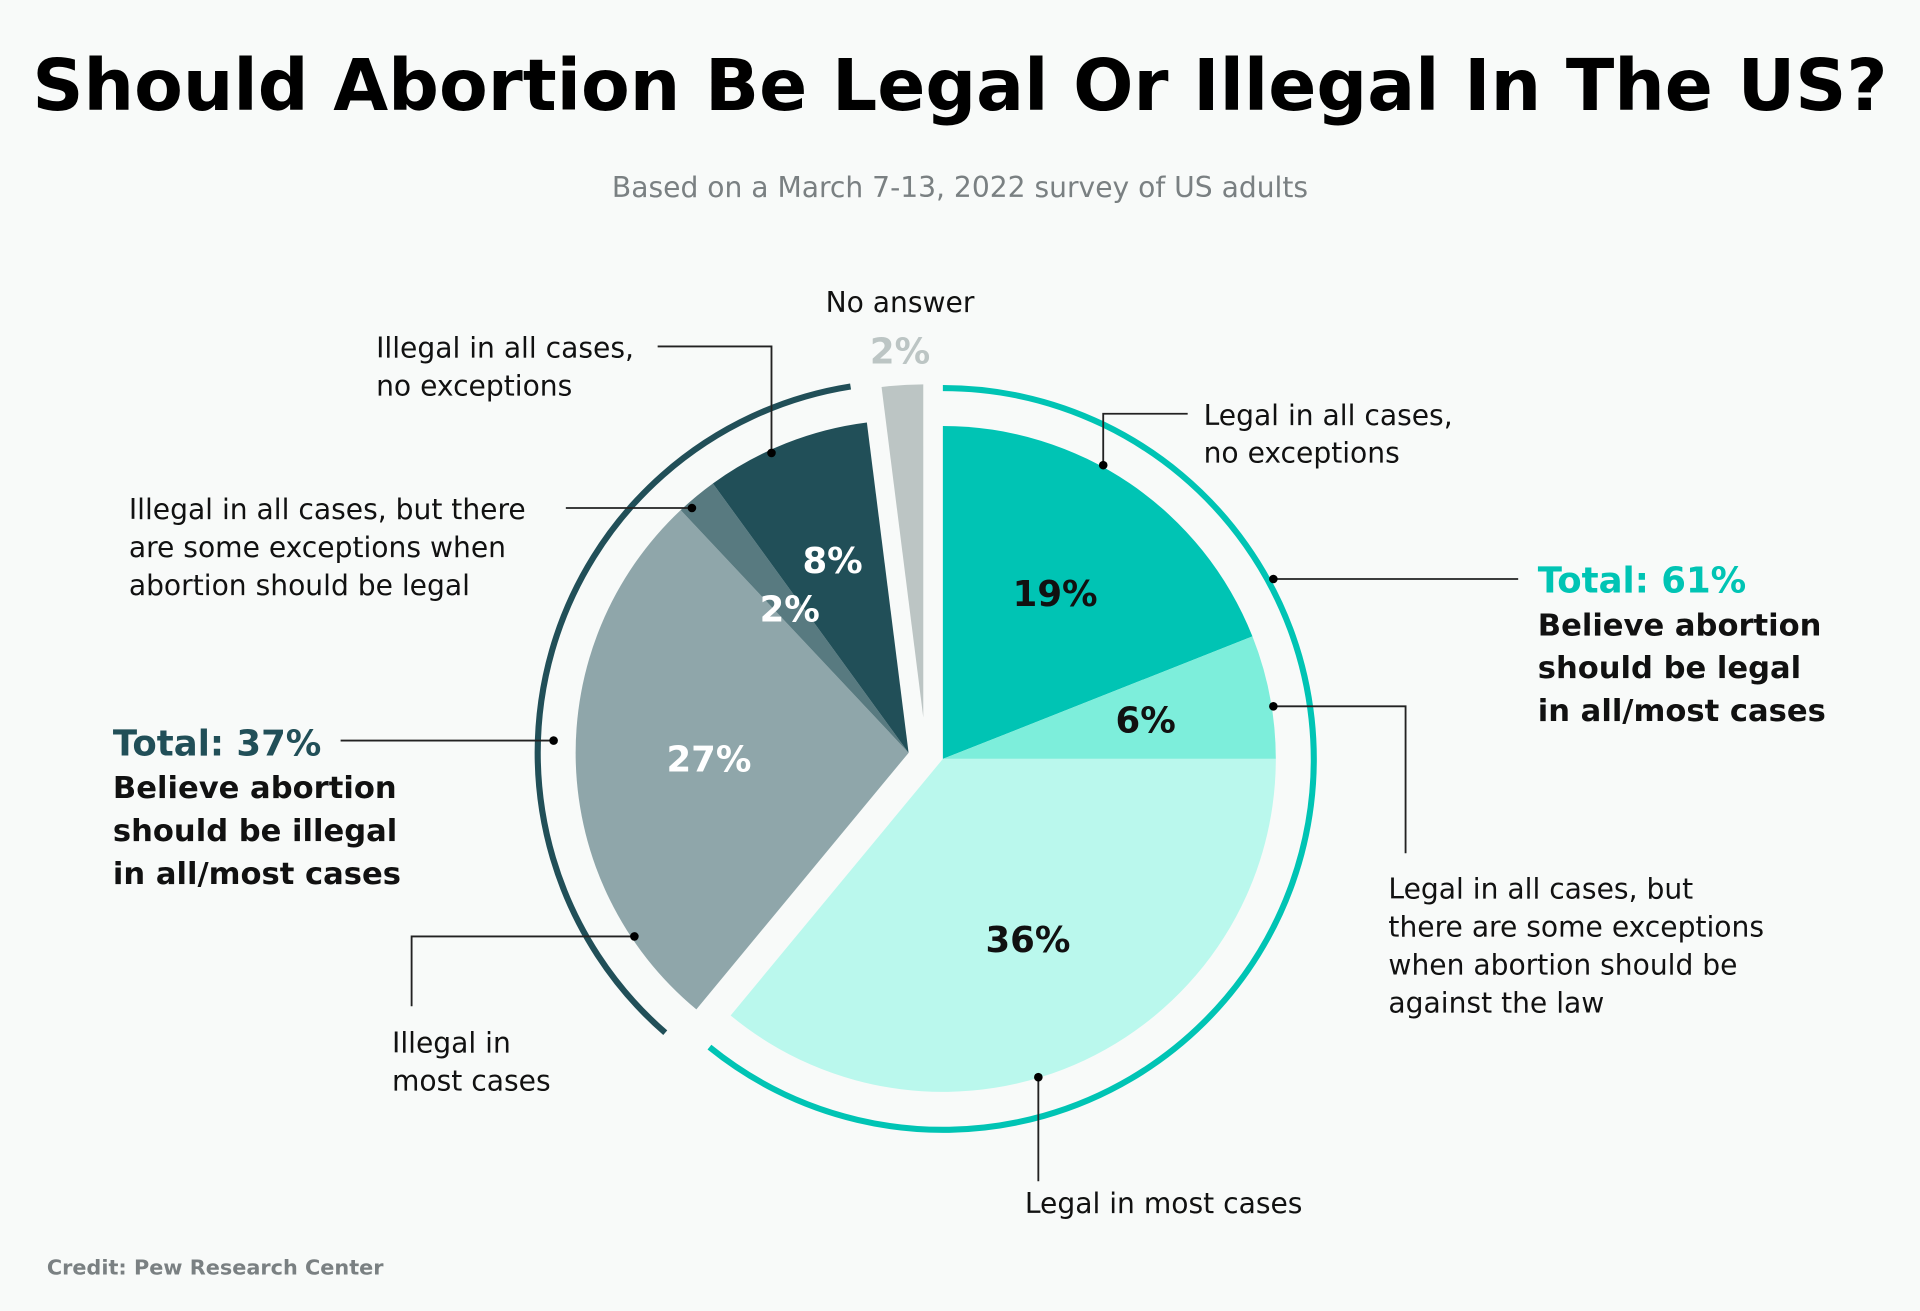 This screenshot has width=1920, height=1311. Describe the element at coordinates (217, 743) in the screenshot. I see `illegal-total: Total: 37%` at that location.